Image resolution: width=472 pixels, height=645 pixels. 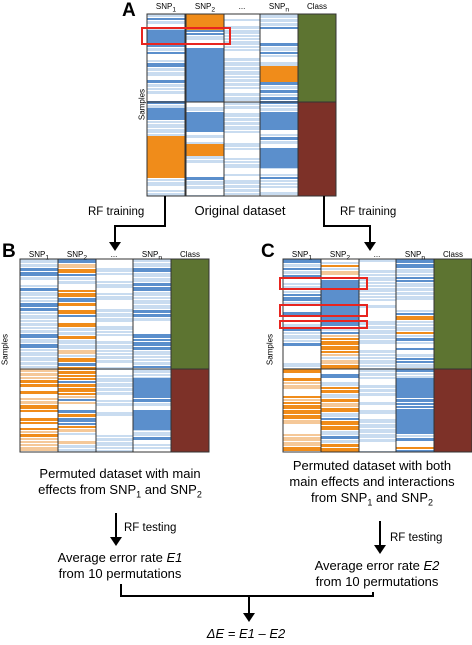 What do you see at coordinates (452, 254) in the screenshot?
I see `c-col-class: Class` at bounding box center [452, 254].